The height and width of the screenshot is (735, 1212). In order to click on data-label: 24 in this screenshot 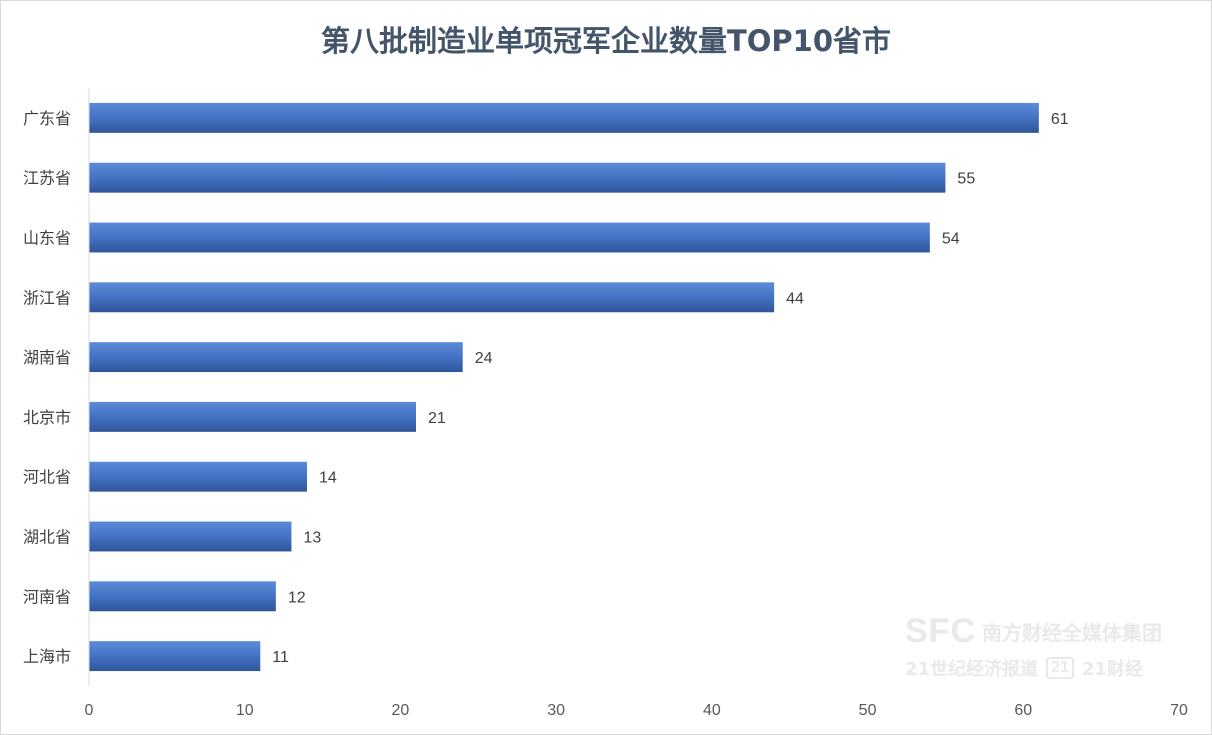, I will do `click(484, 358)`.